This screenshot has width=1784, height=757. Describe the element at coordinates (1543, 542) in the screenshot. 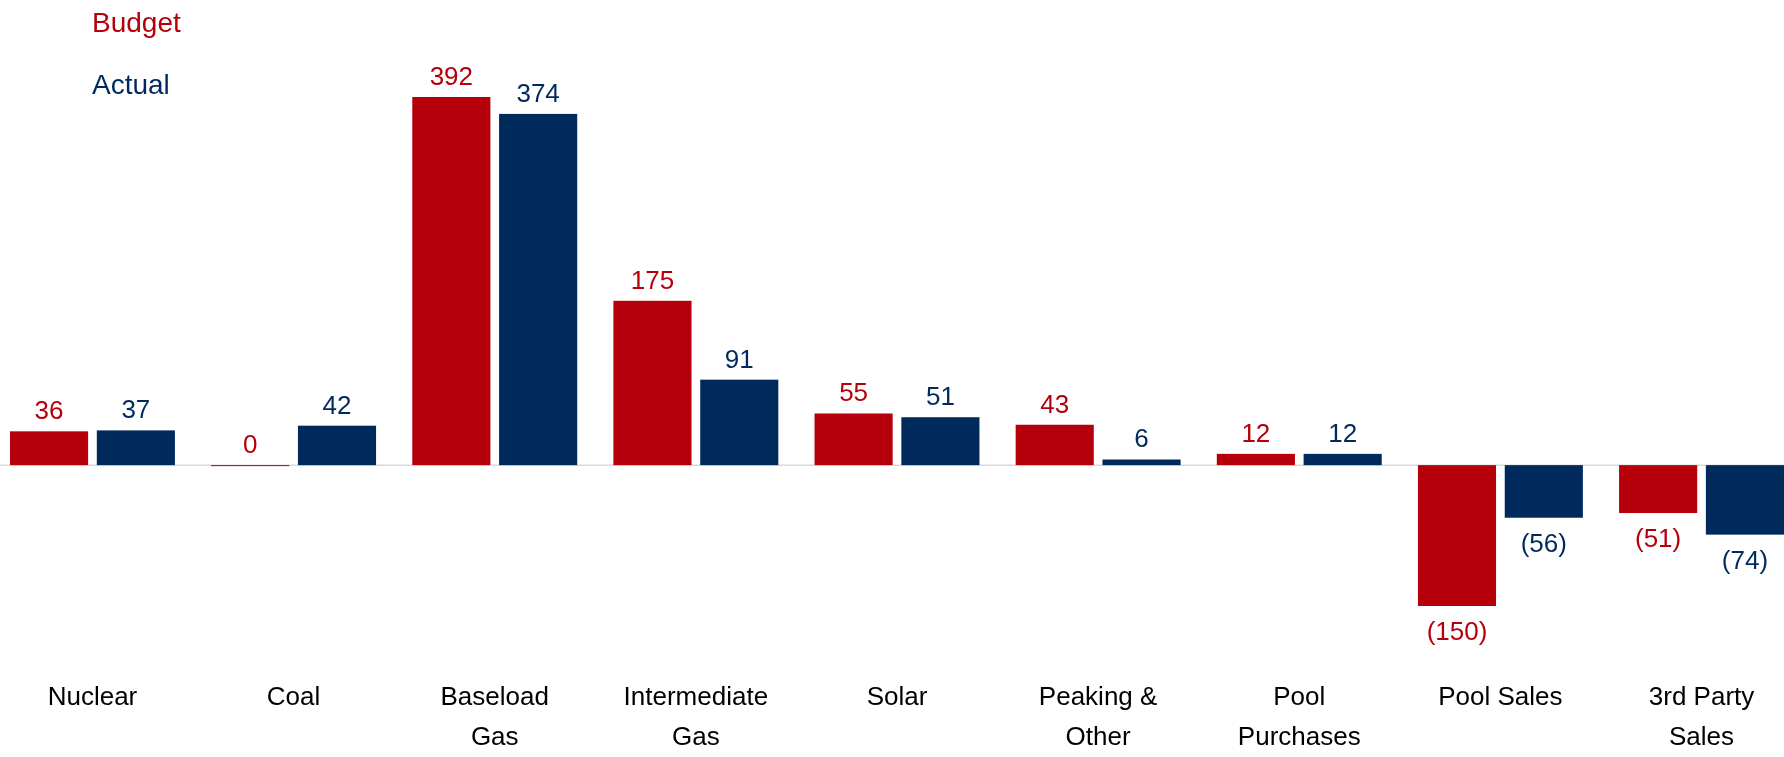

I see `data-label: (56)` at that location.